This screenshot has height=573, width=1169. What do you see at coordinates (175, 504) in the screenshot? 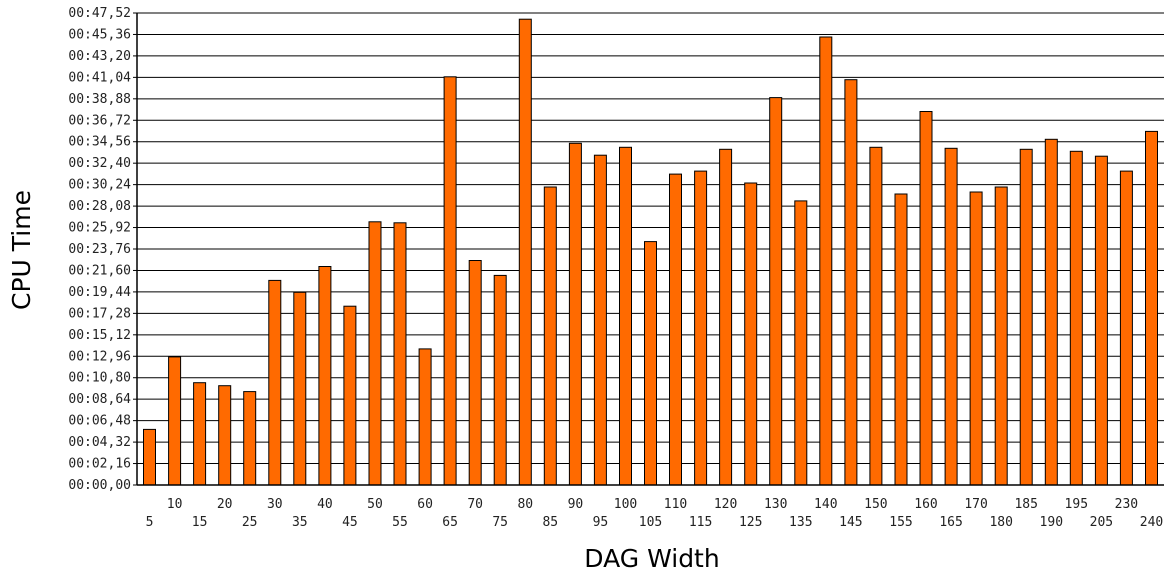
I see `x-tick-label: 10` at bounding box center [175, 504].